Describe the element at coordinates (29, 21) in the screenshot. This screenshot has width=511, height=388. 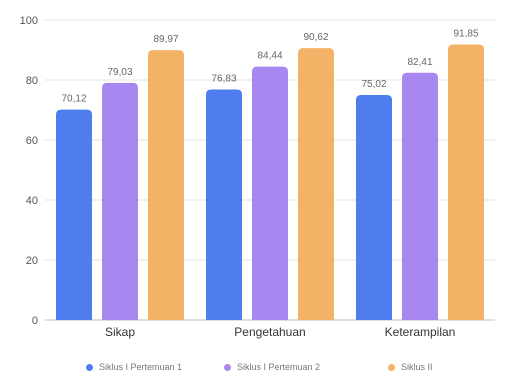
I see `y-tick-label: 100` at that location.